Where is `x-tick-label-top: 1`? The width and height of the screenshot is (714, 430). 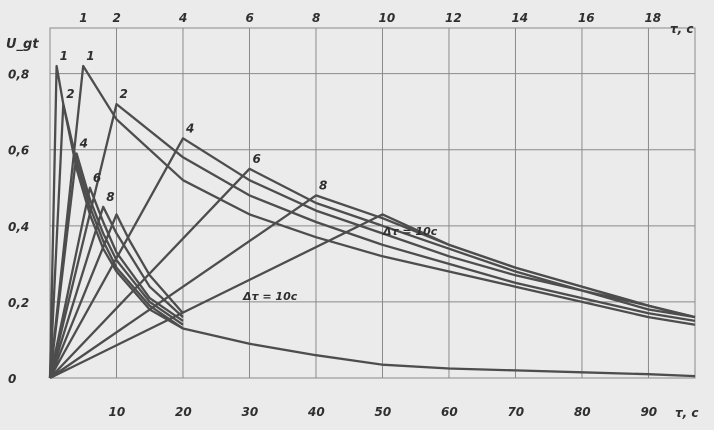 x-tick-label-top: 1 is located at coordinates (83, 18).